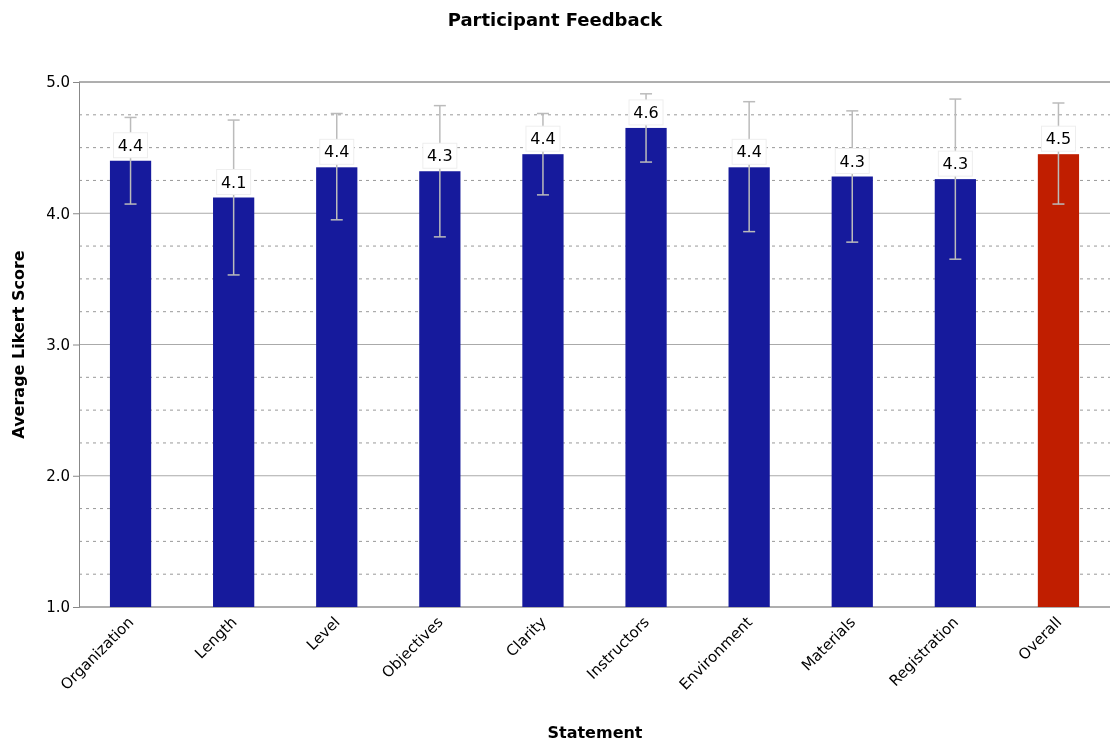 Image resolution: width=1110 pixels, height=743 pixels. Describe the element at coordinates (1058, 139) in the screenshot. I see `data-label: 4.5` at that location.